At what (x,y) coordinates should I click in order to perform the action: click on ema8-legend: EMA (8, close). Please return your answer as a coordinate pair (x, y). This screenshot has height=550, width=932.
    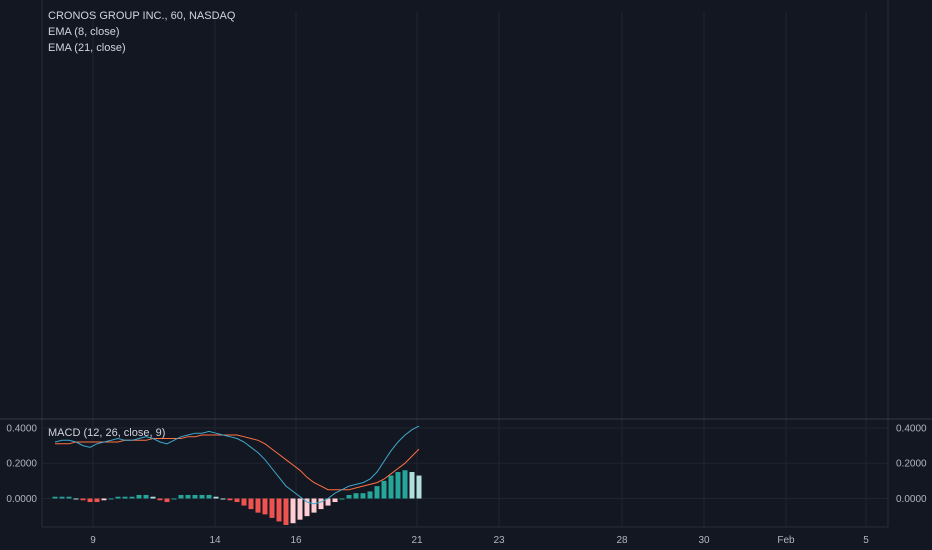
    Looking at the image, I should click on (84, 32).